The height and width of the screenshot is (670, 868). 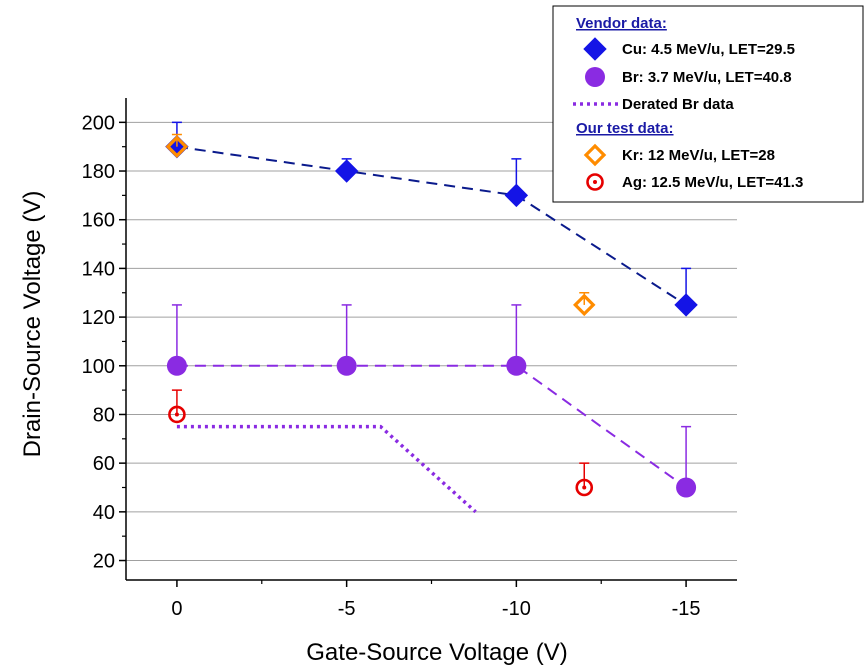 I want to click on y-tick-label: 60, so click(x=104, y=464).